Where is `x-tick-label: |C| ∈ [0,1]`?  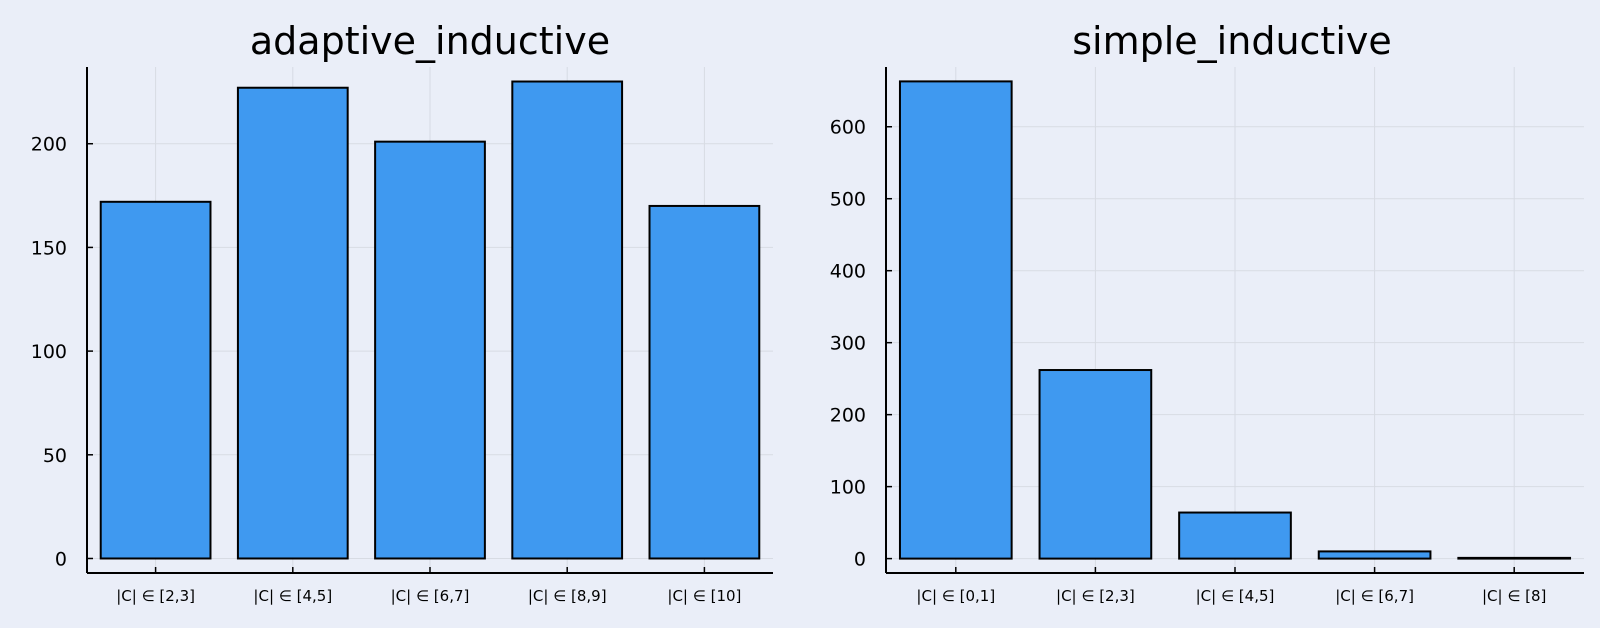 x-tick-label: |C| ∈ [0,1] is located at coordinates (955, 596).